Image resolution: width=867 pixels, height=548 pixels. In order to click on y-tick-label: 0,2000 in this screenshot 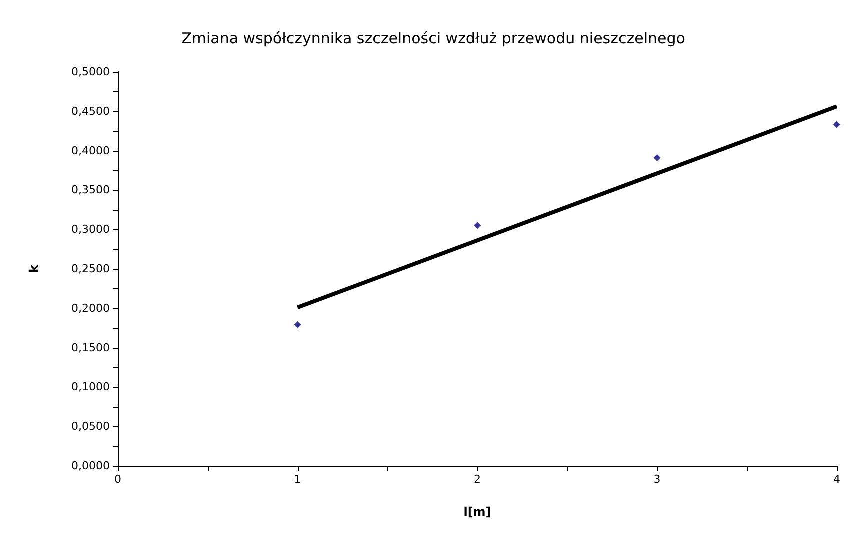, I will do `click(91, 308)`.